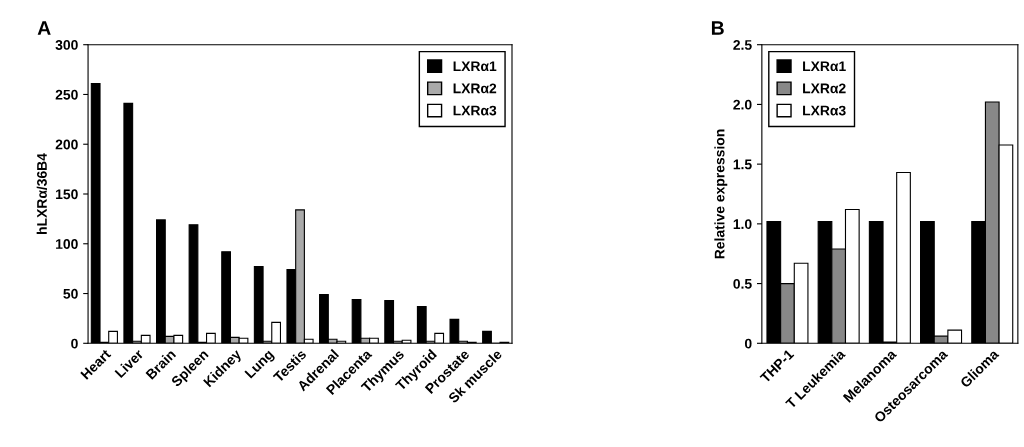 The height and width of the screenshot is (447, 1024). I want to click on y-axis-title: Relative expression, so click(721, 194).